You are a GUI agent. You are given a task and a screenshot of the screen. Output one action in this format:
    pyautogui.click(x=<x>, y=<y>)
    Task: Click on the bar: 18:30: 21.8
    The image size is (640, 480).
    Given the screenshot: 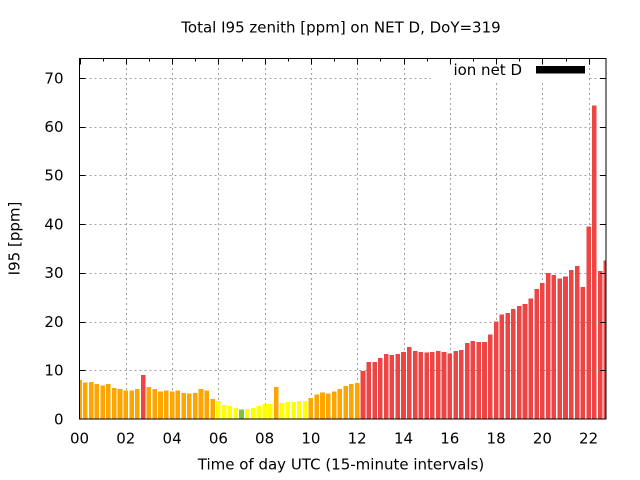 What is the action you would take?
    pyautogui.click(x=507, y=365)
    